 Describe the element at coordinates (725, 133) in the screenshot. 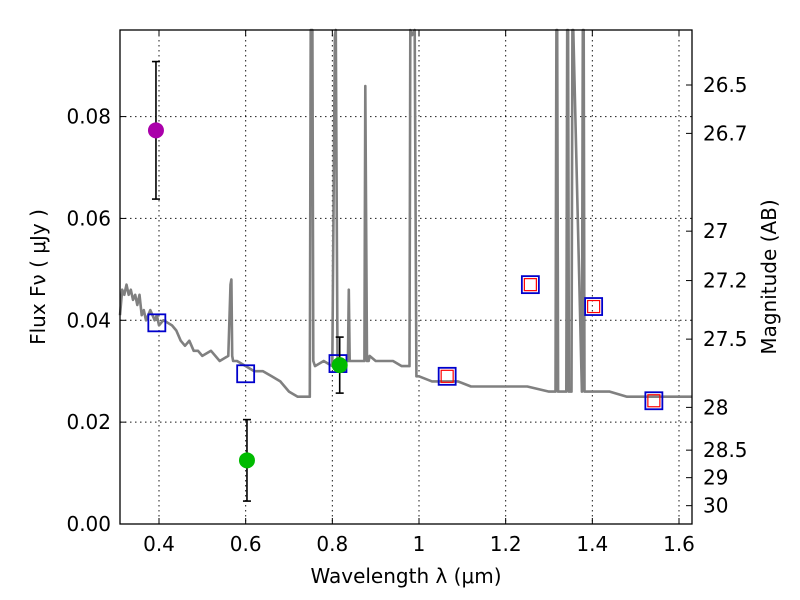

I see `right-tick-label: 26.7` at that location.